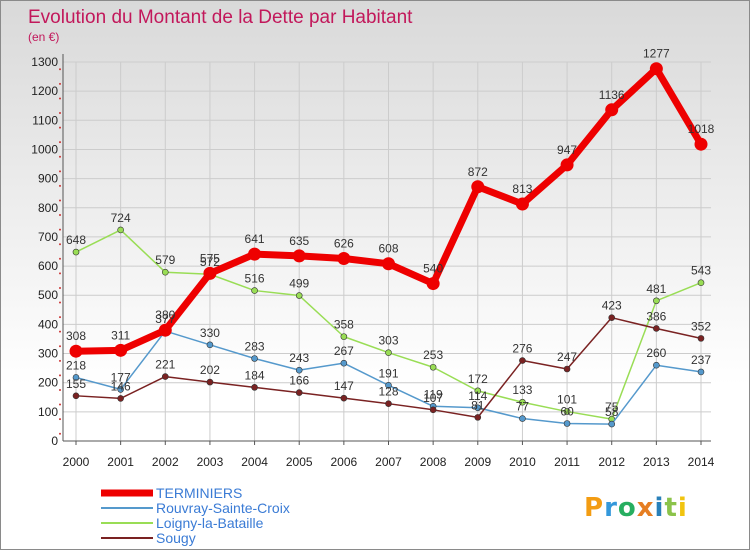  What do you see at coordinates (344, 243) in the screenshot?
I see `data-label-terminiers: 626` at bounding box center [344, 243].